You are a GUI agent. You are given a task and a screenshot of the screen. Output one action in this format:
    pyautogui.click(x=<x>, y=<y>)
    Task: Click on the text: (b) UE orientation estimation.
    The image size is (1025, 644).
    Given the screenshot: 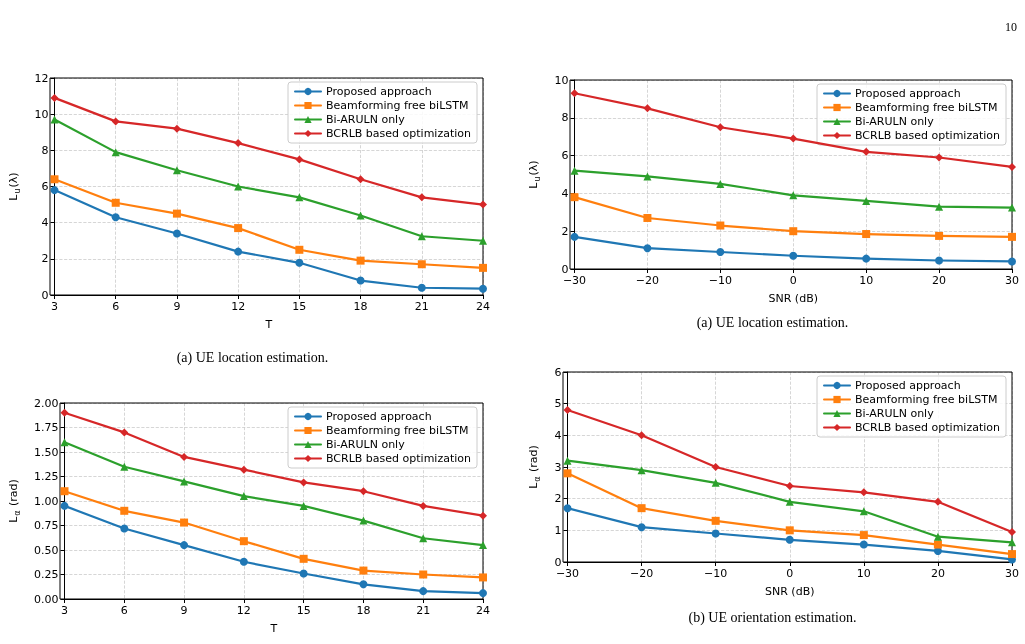 What is the action you would take?
    pyautogui.click(x=772, y=618)
    